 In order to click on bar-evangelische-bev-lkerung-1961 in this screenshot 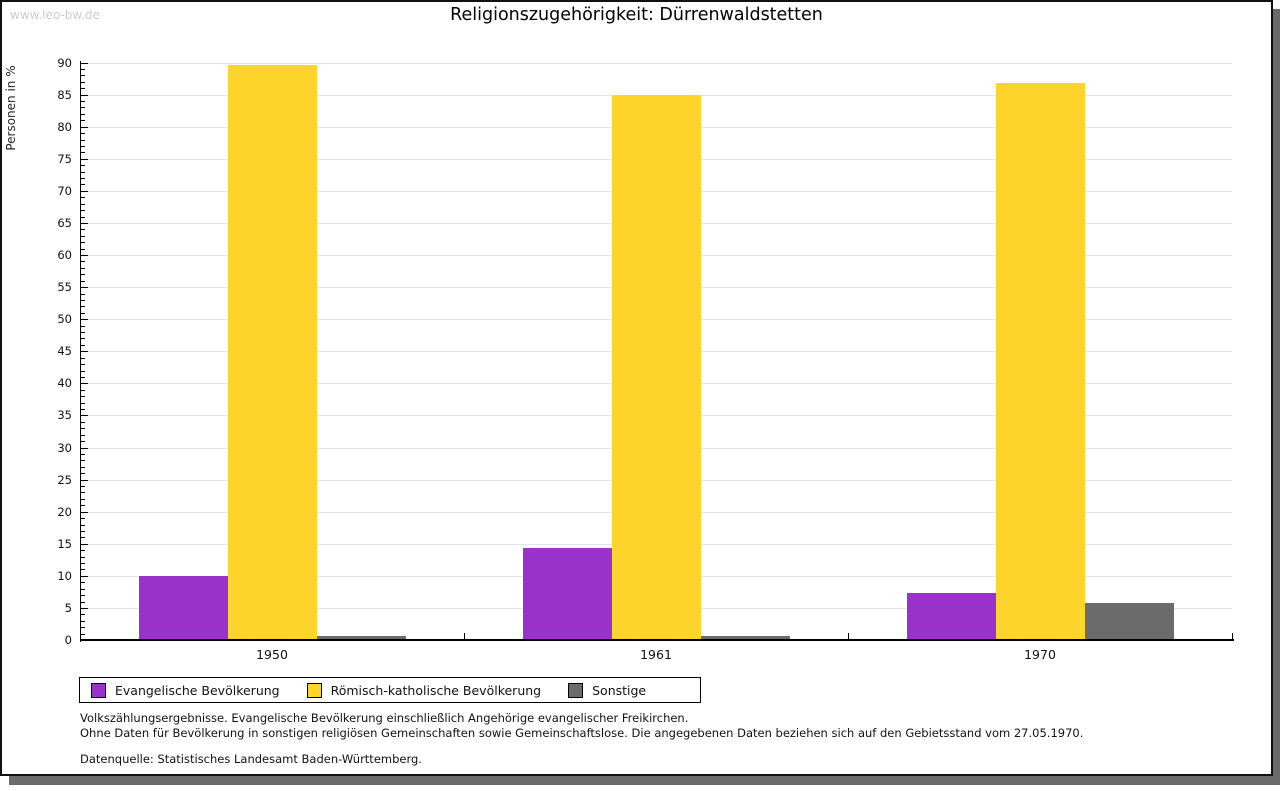, I will do `click(567, 594)`.